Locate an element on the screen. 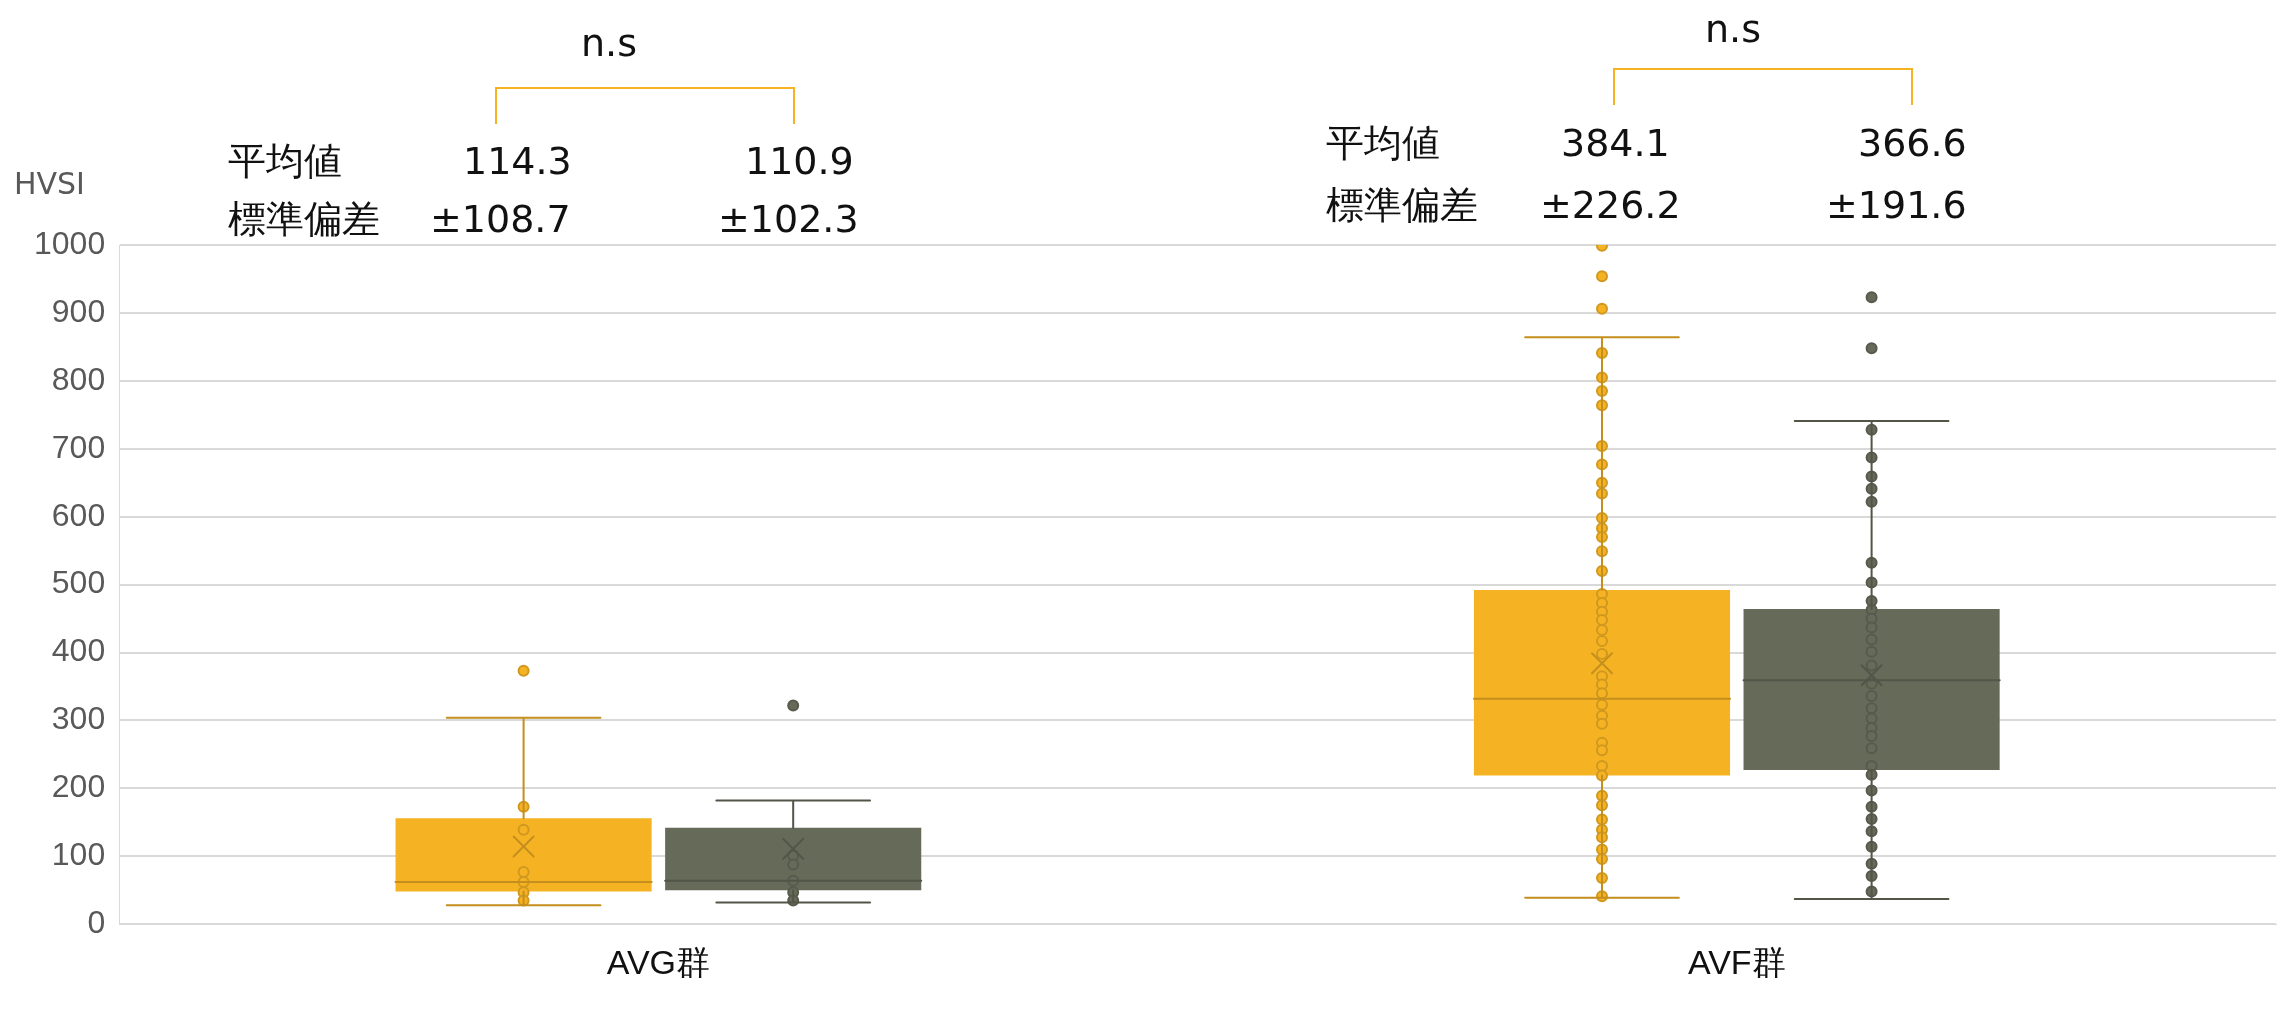 The image size is (2283, 1010). y-tick-label: 300 is located at coordinates (78, 718).